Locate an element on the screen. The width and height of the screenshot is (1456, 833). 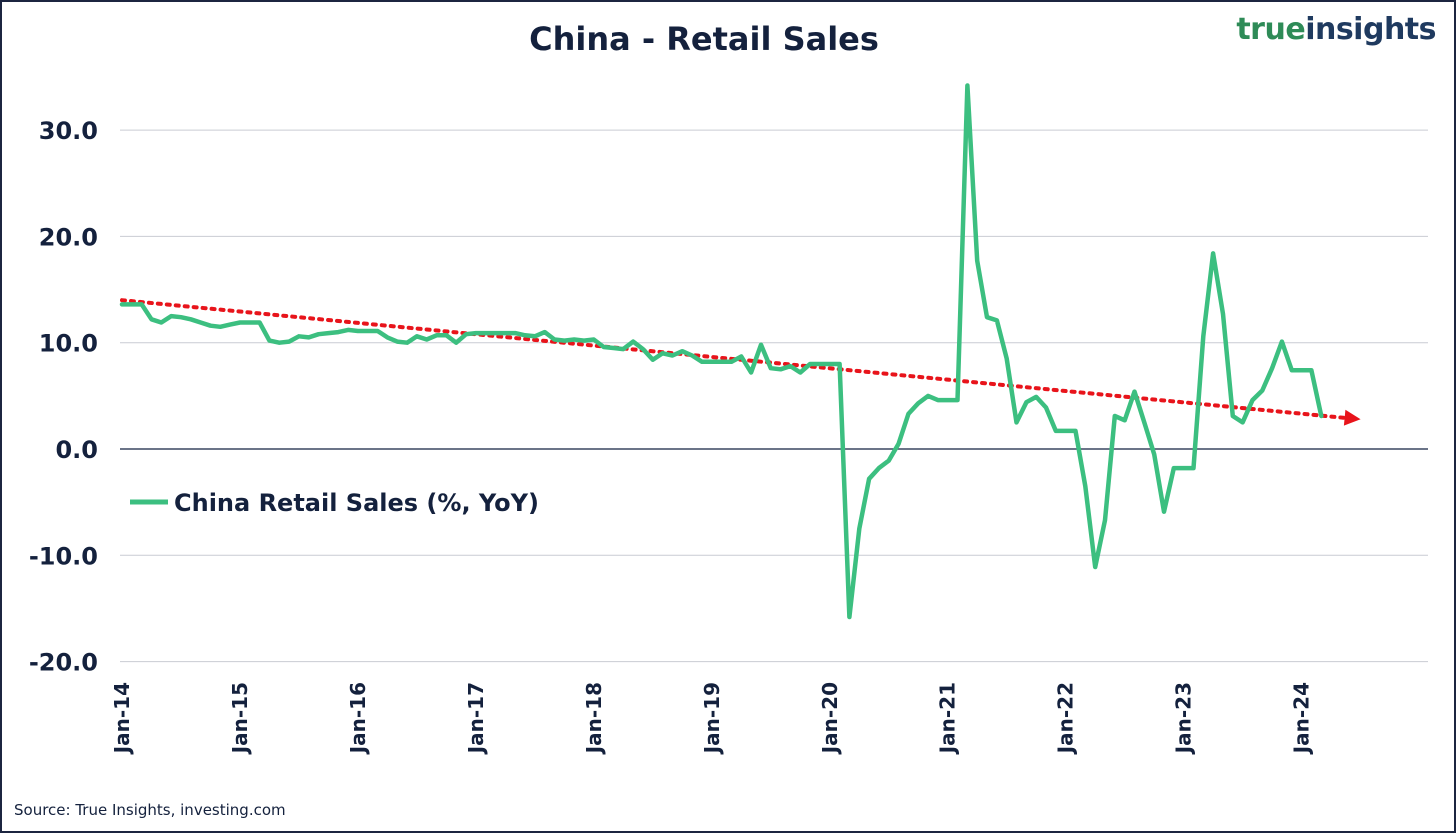
y-tick-label: 20.0 is located at coordinates (68, 237).